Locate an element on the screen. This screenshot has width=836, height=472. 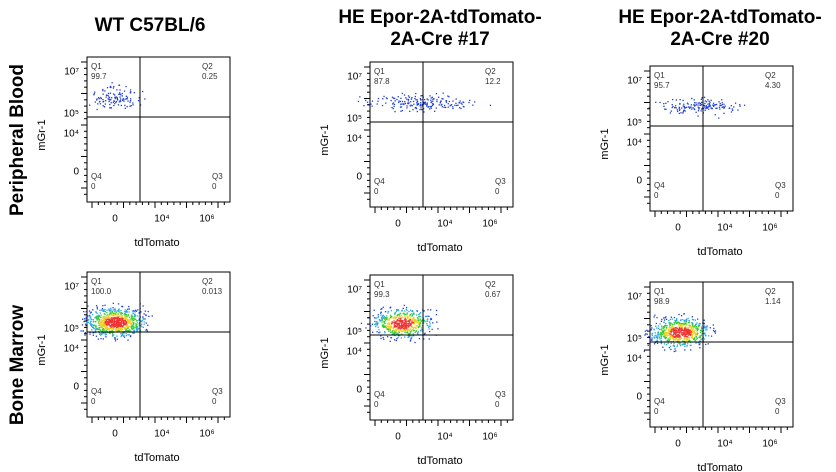
y-tick-label: 10⁵ is located at coordinates (354, 119).